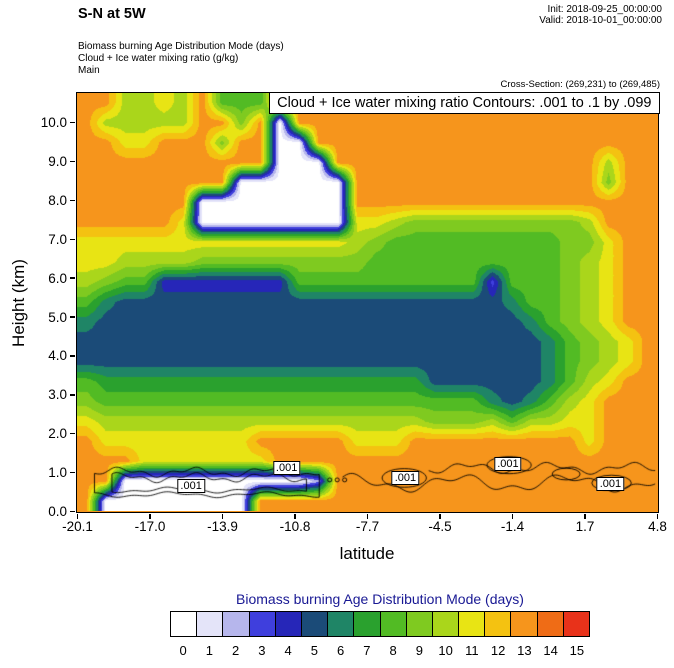 This screenshot has height=668, width=674. What do you see at coordinates (57, 511) in the screenshot?
I see `y-tick-label: 0.0` at bounding box center [57, 511].